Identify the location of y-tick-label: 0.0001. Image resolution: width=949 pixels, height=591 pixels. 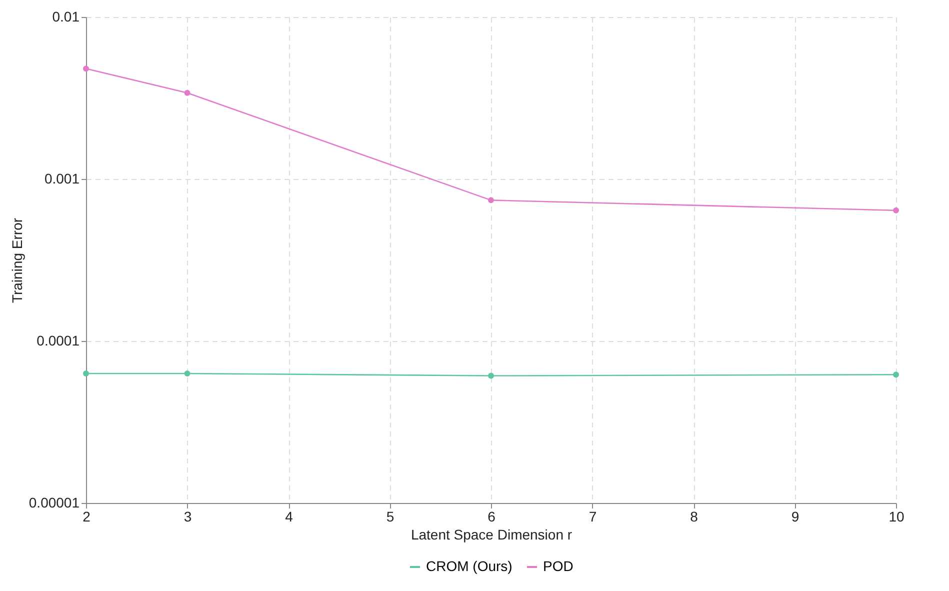
(58, 340).